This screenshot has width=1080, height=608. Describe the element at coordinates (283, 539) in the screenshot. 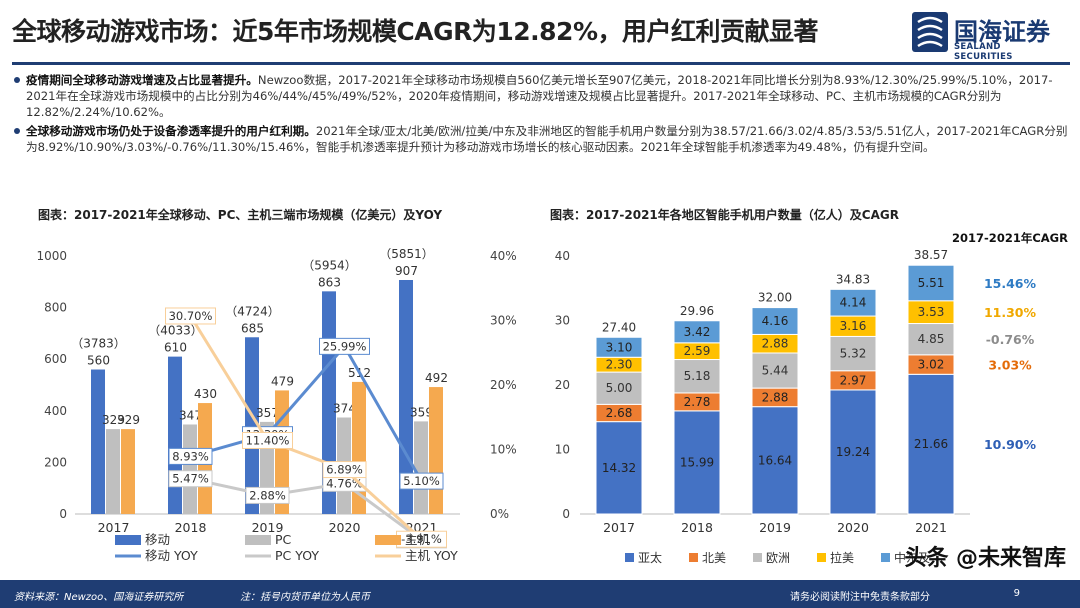

I see `legend-label: PC` at that location.